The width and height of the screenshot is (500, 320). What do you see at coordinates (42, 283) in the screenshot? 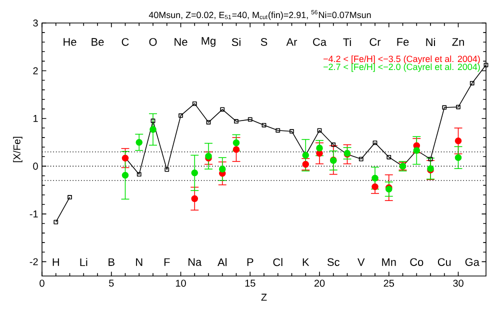
I see `x-tick-label: 0` at bounding box center [42, 283].